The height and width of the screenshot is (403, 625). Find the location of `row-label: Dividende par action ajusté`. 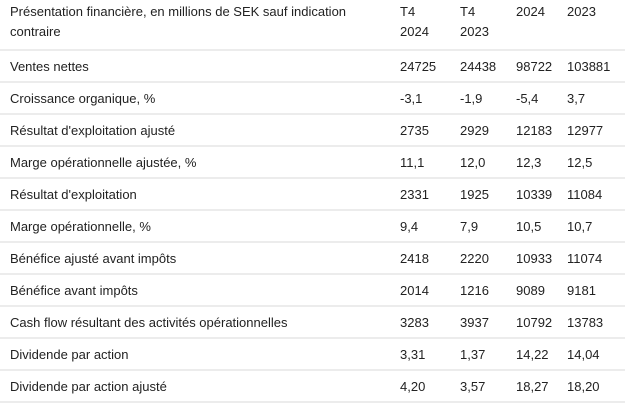

row-label: Dividende par action ajusté is located at coordinates (200, 386).